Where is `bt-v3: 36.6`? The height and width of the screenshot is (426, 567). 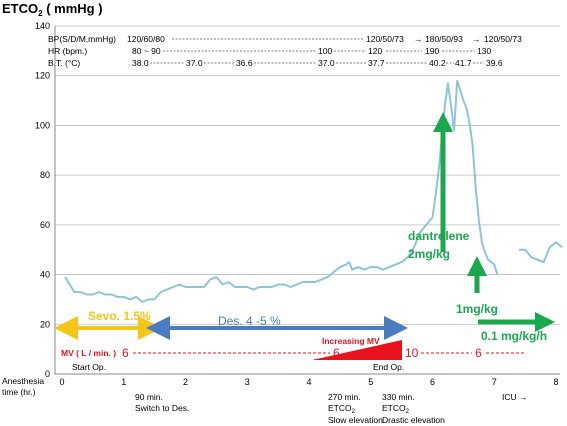
bt-v3: 36.6 is located at coordinates (244, 63).